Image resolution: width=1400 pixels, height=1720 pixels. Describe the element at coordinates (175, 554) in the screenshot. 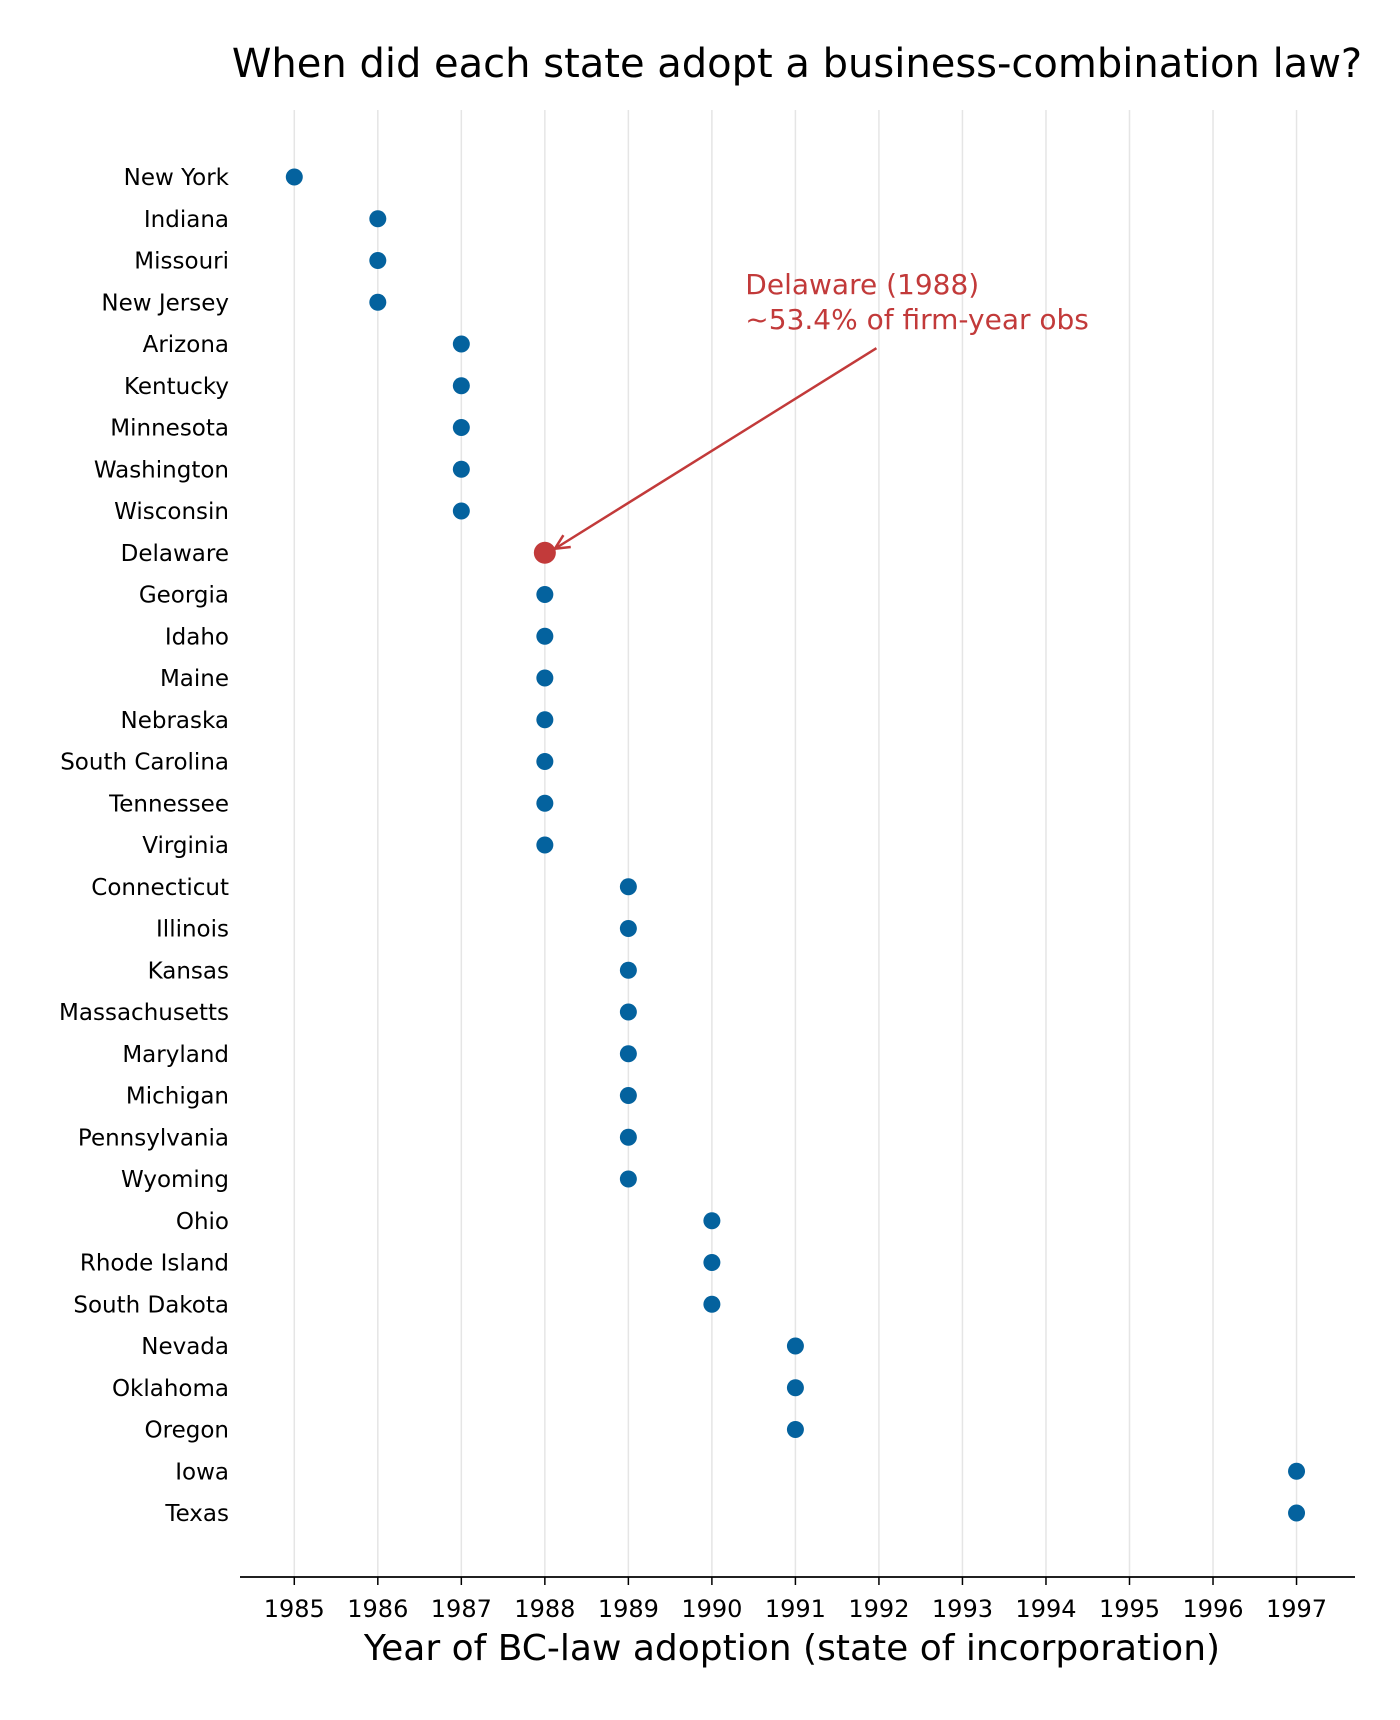

I see `y-tick-label: Delaware` at that location.